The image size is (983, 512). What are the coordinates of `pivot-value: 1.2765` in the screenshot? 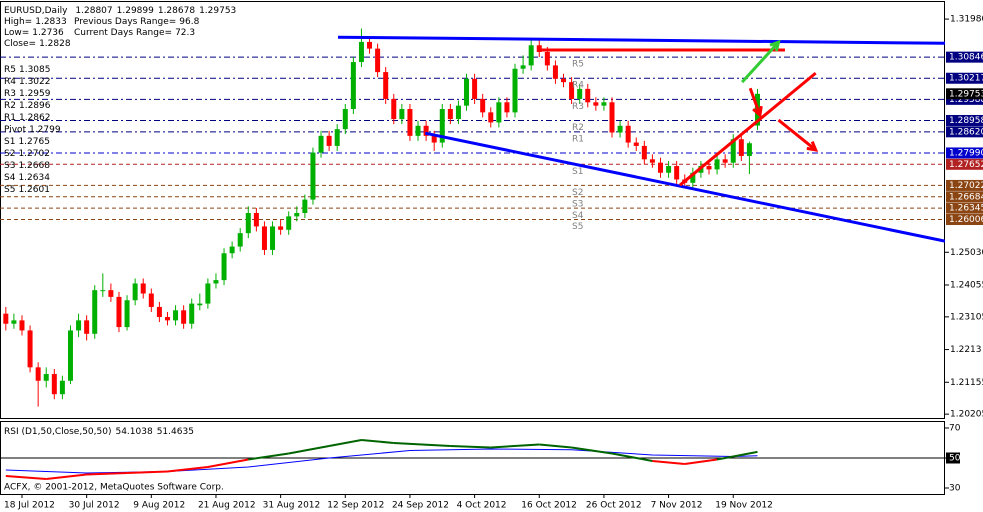 It's located at (34, 142).